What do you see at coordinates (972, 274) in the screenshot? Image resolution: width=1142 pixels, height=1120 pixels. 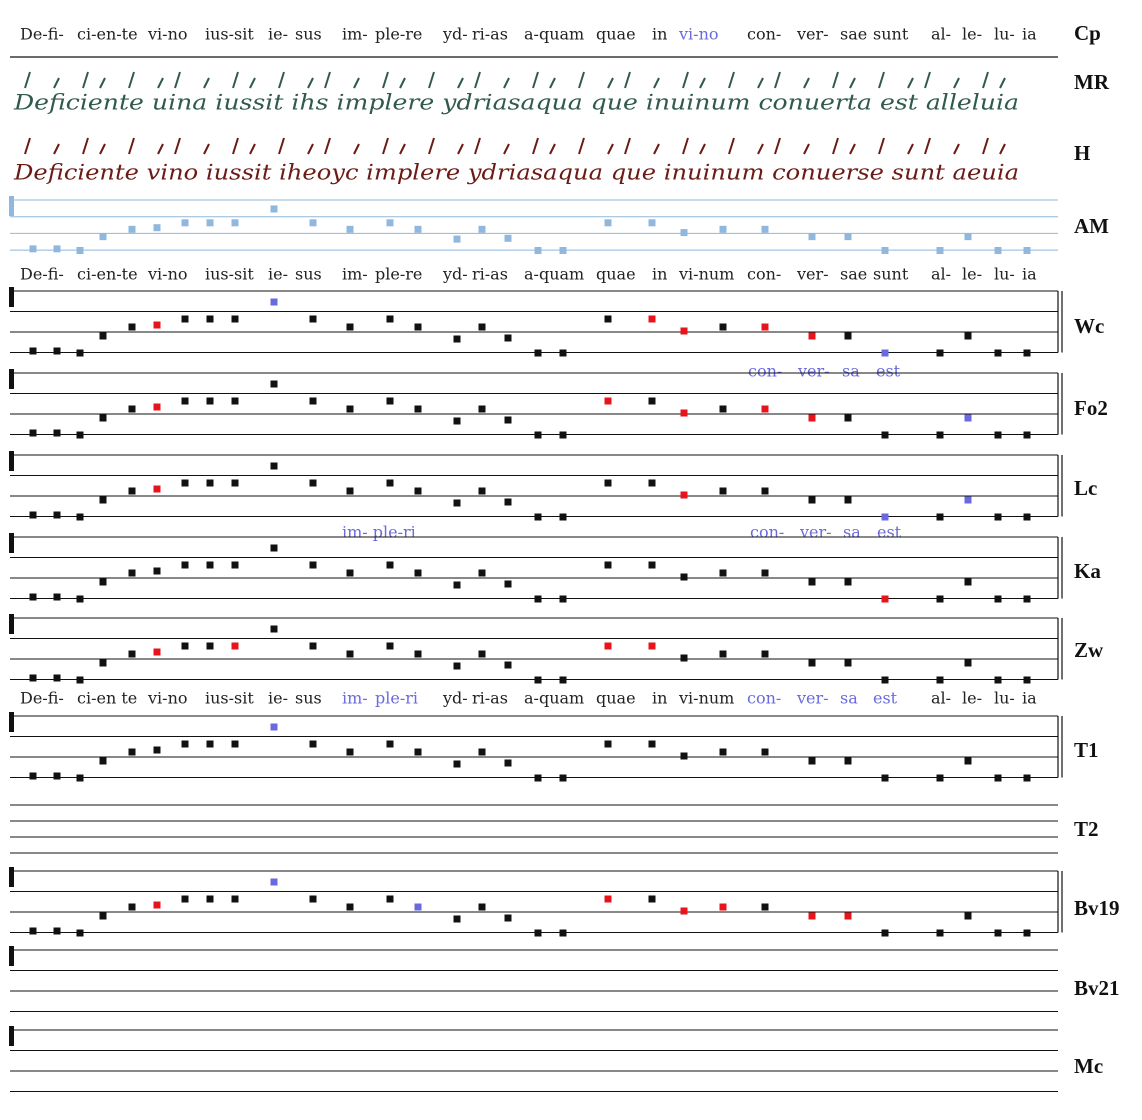 I see `lyric-syllable: le-` at bounding box center [972, 274].